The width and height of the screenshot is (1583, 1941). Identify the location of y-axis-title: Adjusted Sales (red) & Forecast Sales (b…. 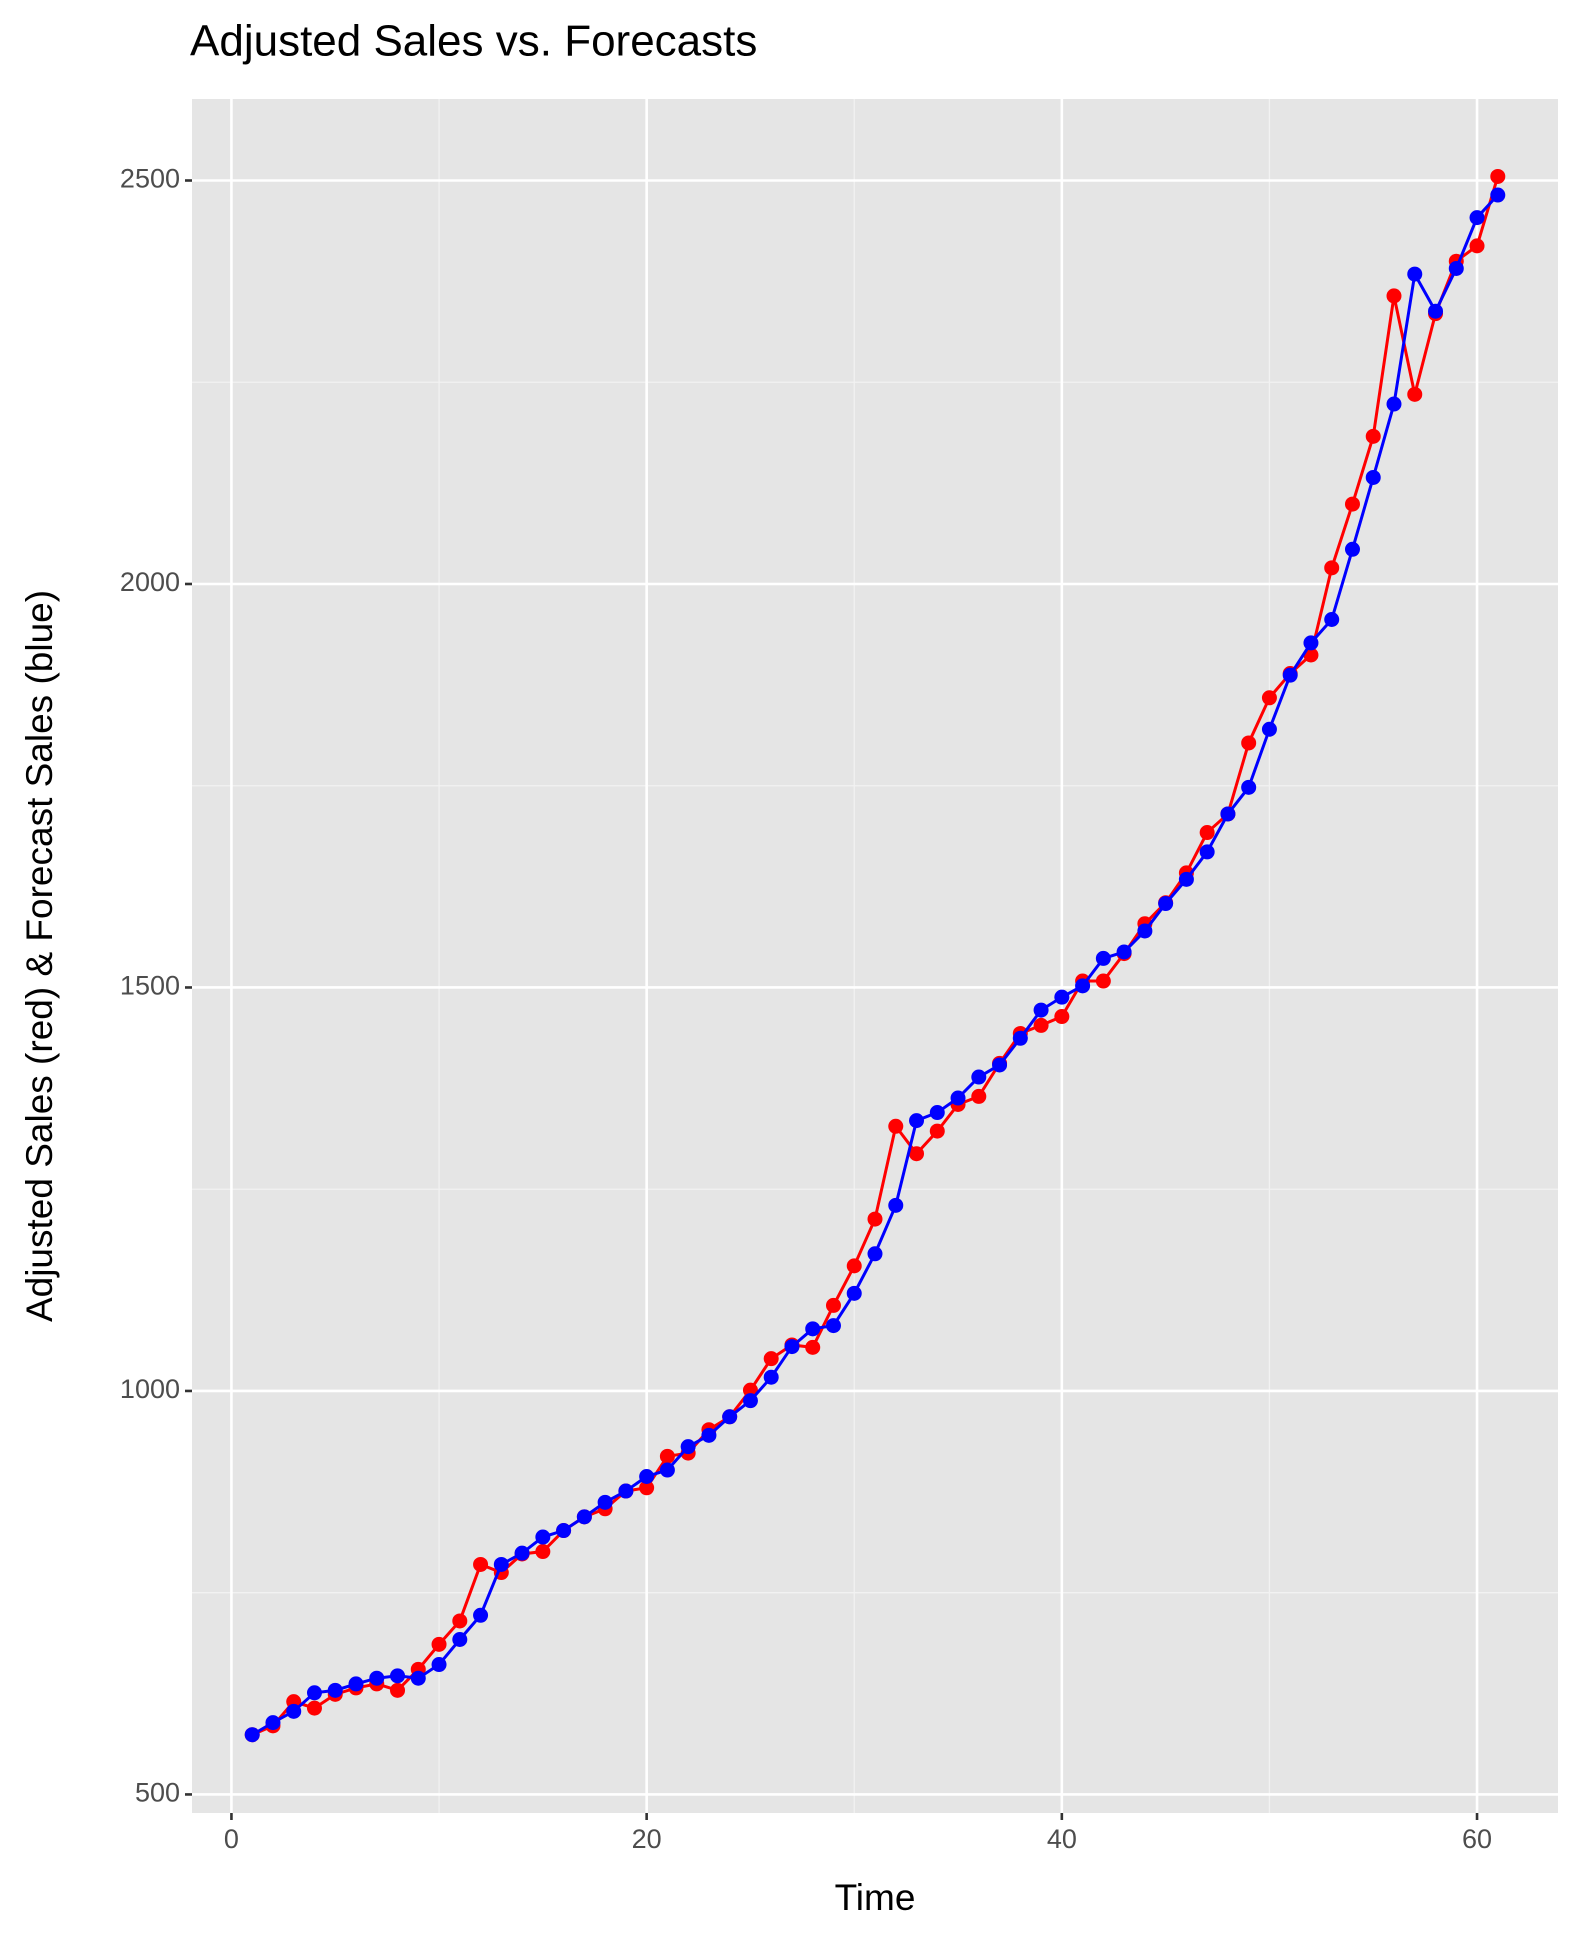
(39, 956).